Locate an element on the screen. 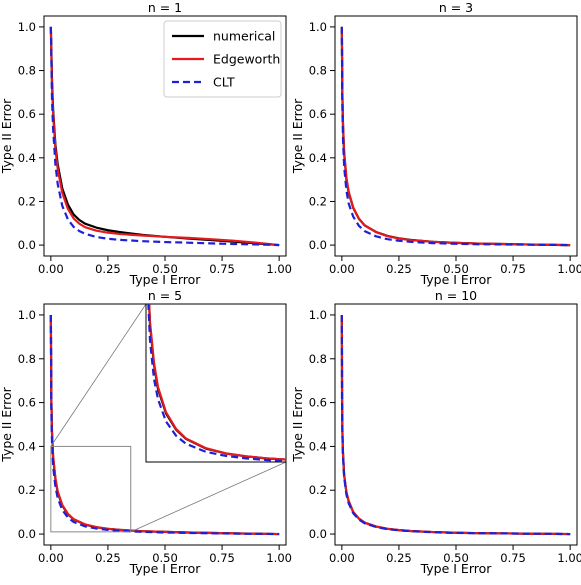 The image size is (581, 585). inset-series-group is located at coordinates (216, 383).